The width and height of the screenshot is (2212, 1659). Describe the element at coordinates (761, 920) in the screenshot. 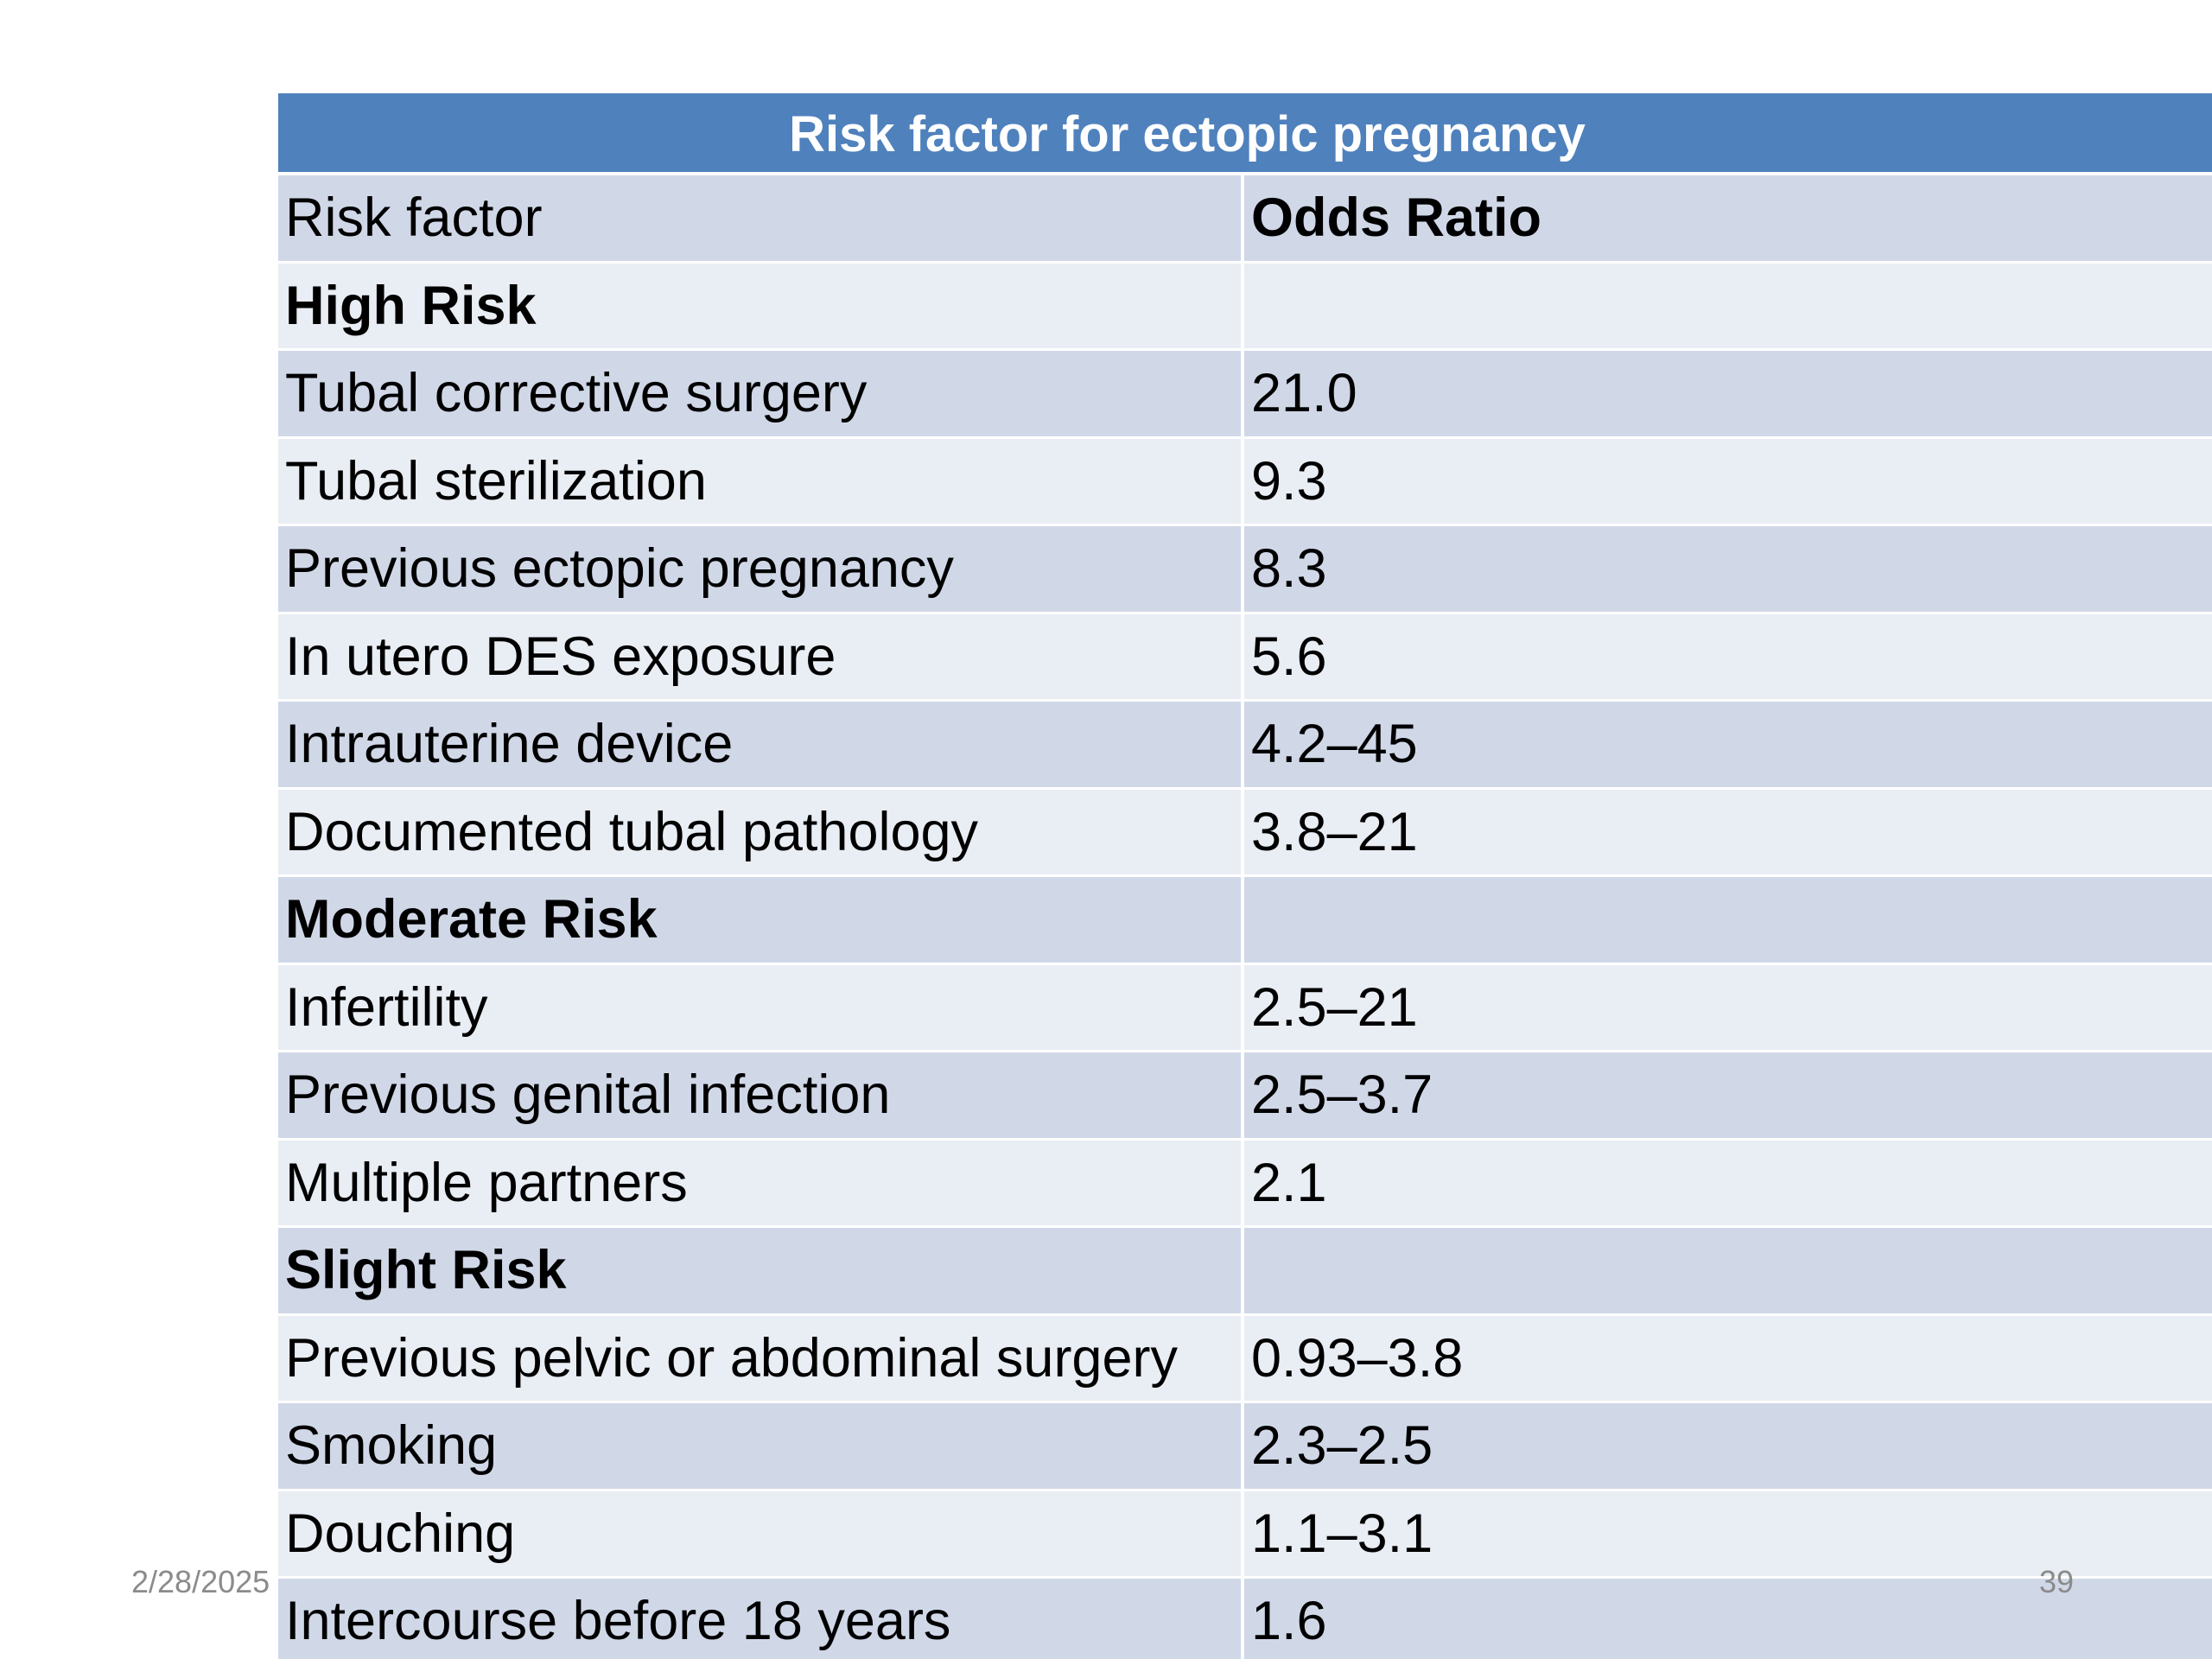

I see `section-label: Moderate Risk` at that location.